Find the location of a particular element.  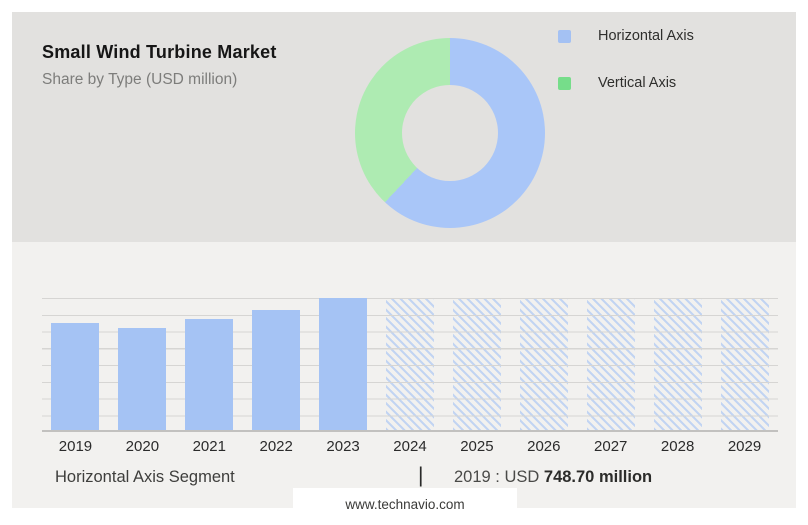

bar-slot-2025 is located at coordinates (476, 364).